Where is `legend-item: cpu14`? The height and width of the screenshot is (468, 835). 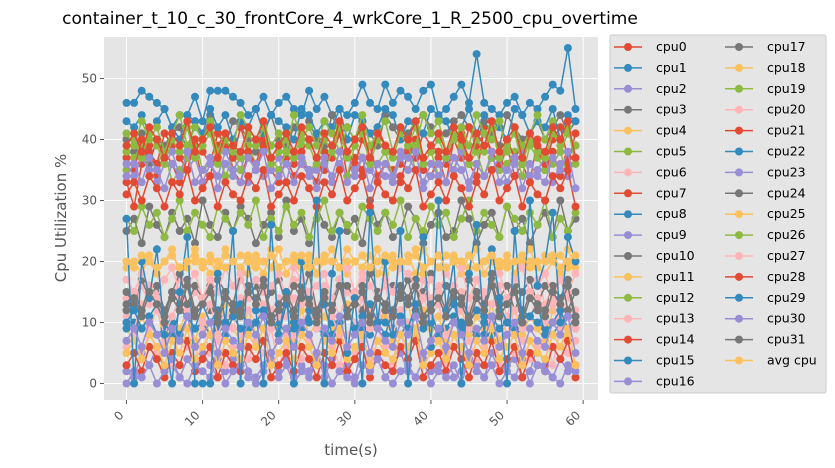 legend-item: cpu14 is located at coordinates (654, 339).